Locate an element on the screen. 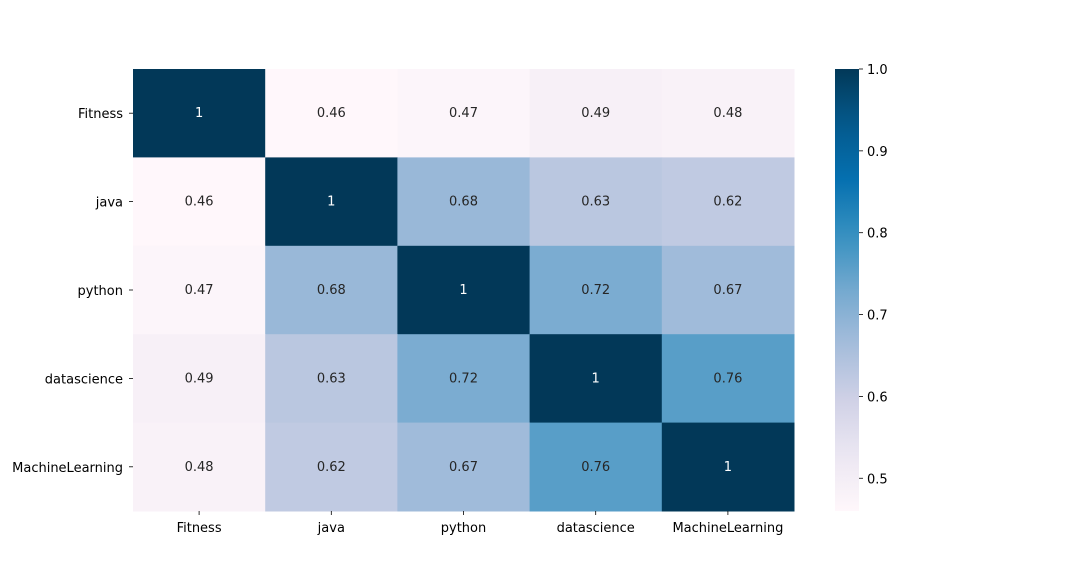 This screenshot has height=574, width=1066. colorbar-gradient is located at coordinates (847, 290).